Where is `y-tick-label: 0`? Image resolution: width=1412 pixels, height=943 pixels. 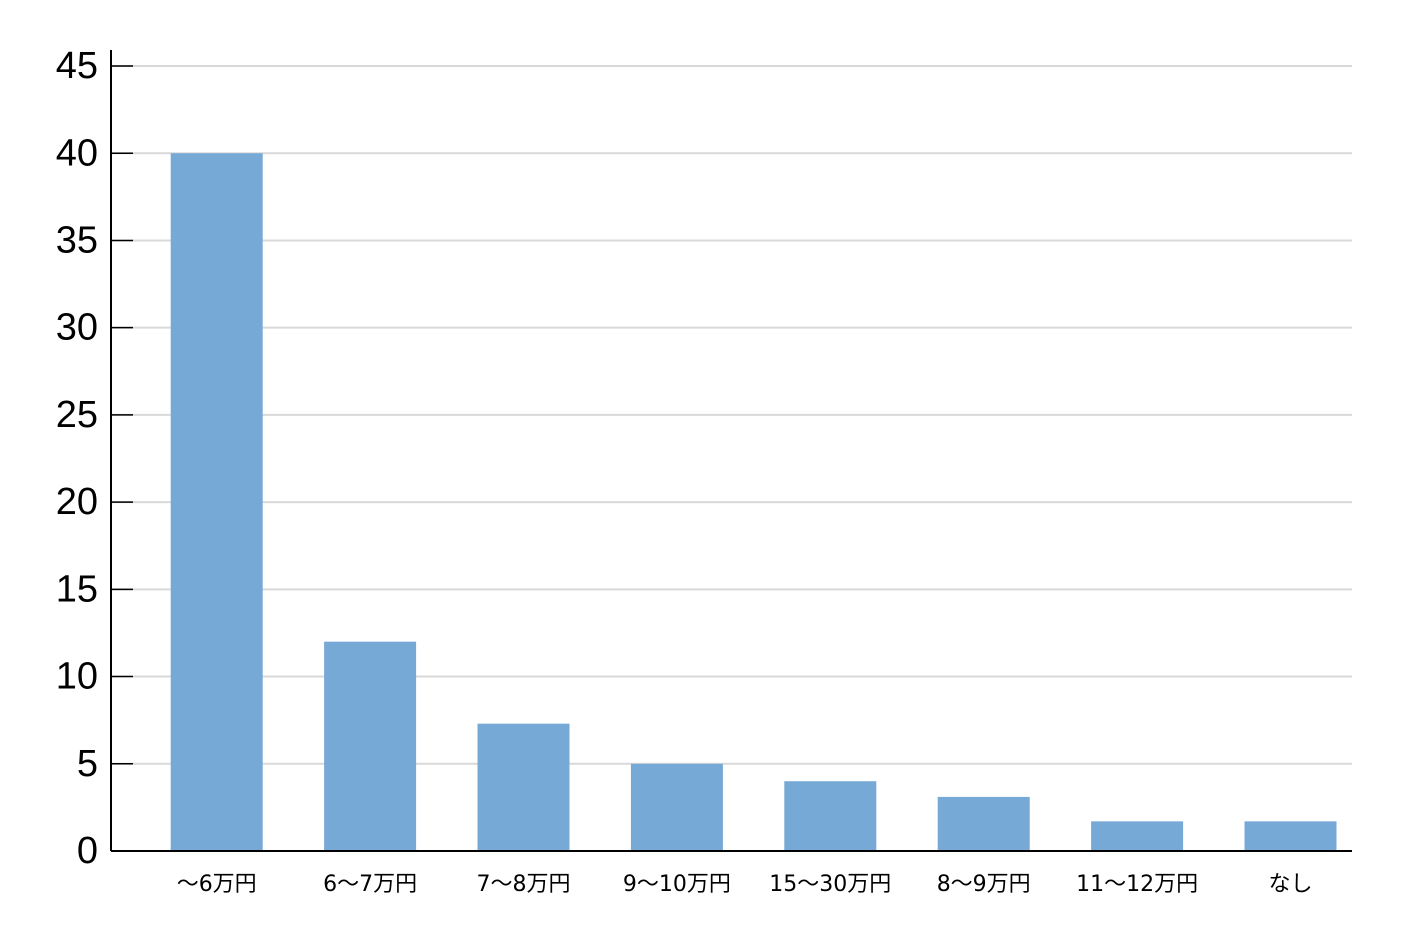 y-tick-label: 0 is located at coordinates (87, 851).